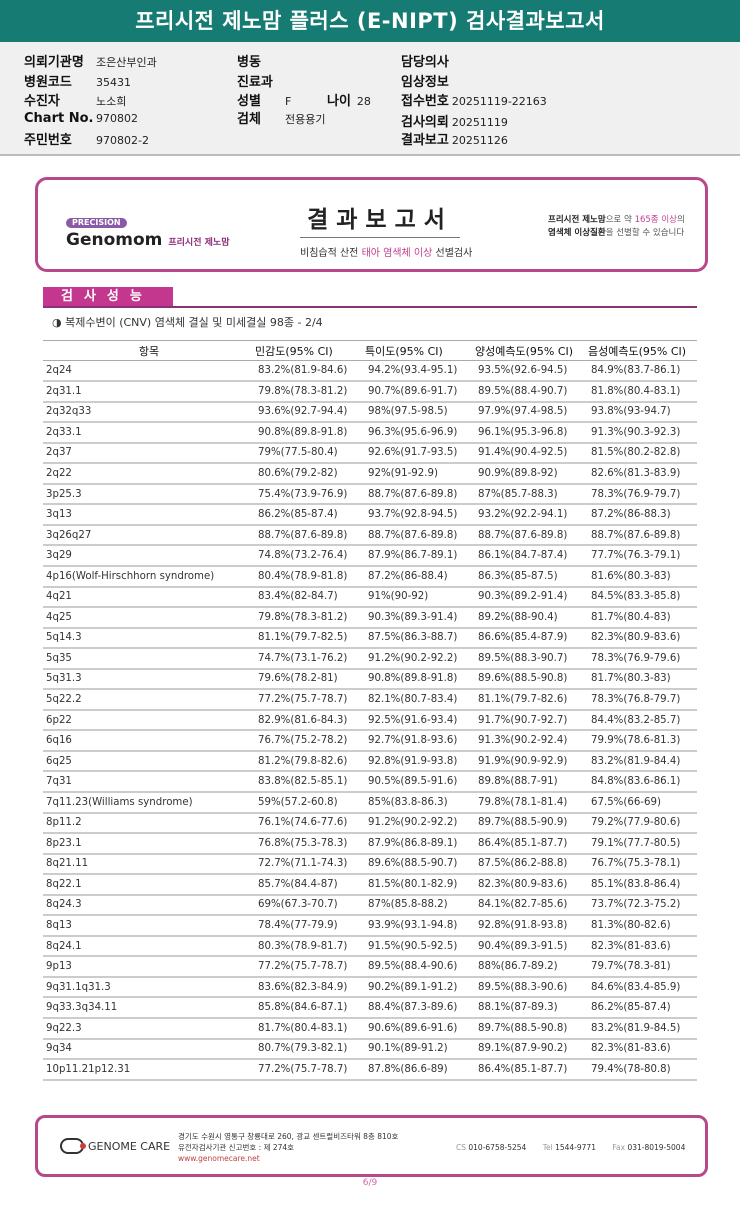 The height and width of the screenshot is (1208, 740). Describe the element at coordinates (420, 946) in the screenshot. I see `cell-specificity: 91.5%(90.5-92.5)` at that location.